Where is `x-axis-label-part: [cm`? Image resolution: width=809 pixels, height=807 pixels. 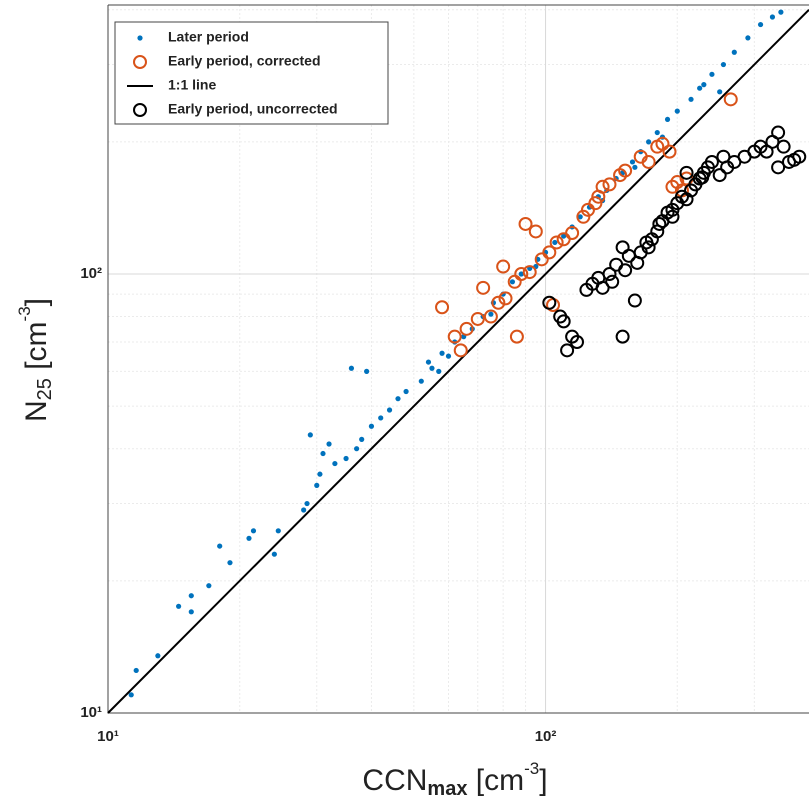 x-axis-label-part: [cm is located at coordinates (495, 780).